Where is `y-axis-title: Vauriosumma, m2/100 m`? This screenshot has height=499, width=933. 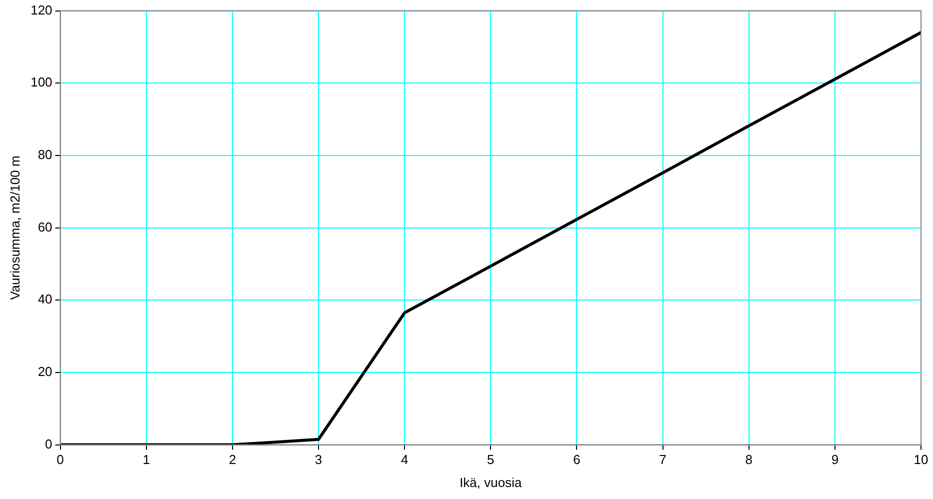 y-axis-title: Vauriosumma, m2/100 m is located at coordinates (14, 228).